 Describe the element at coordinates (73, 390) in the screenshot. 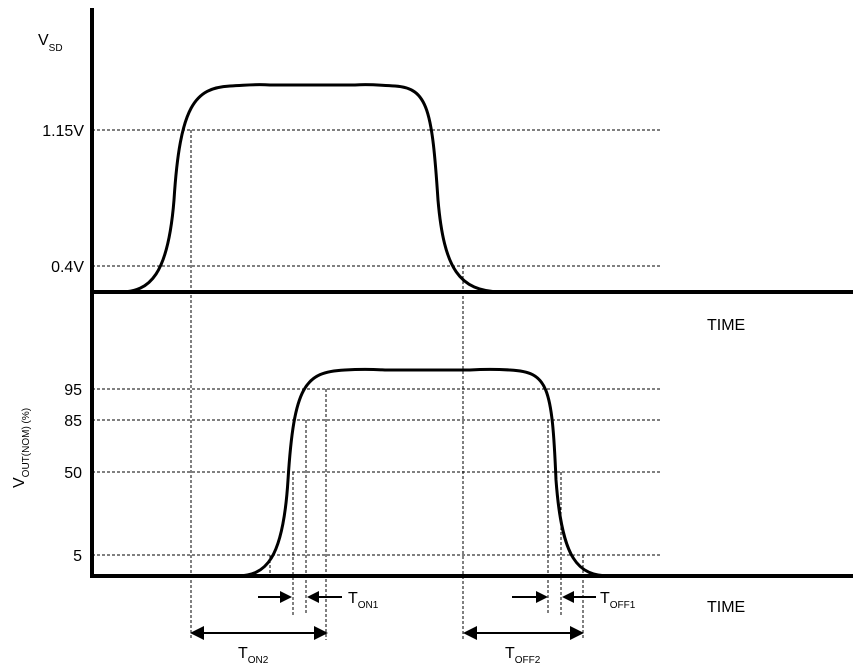

I see `level-label-95: 95` at that location.